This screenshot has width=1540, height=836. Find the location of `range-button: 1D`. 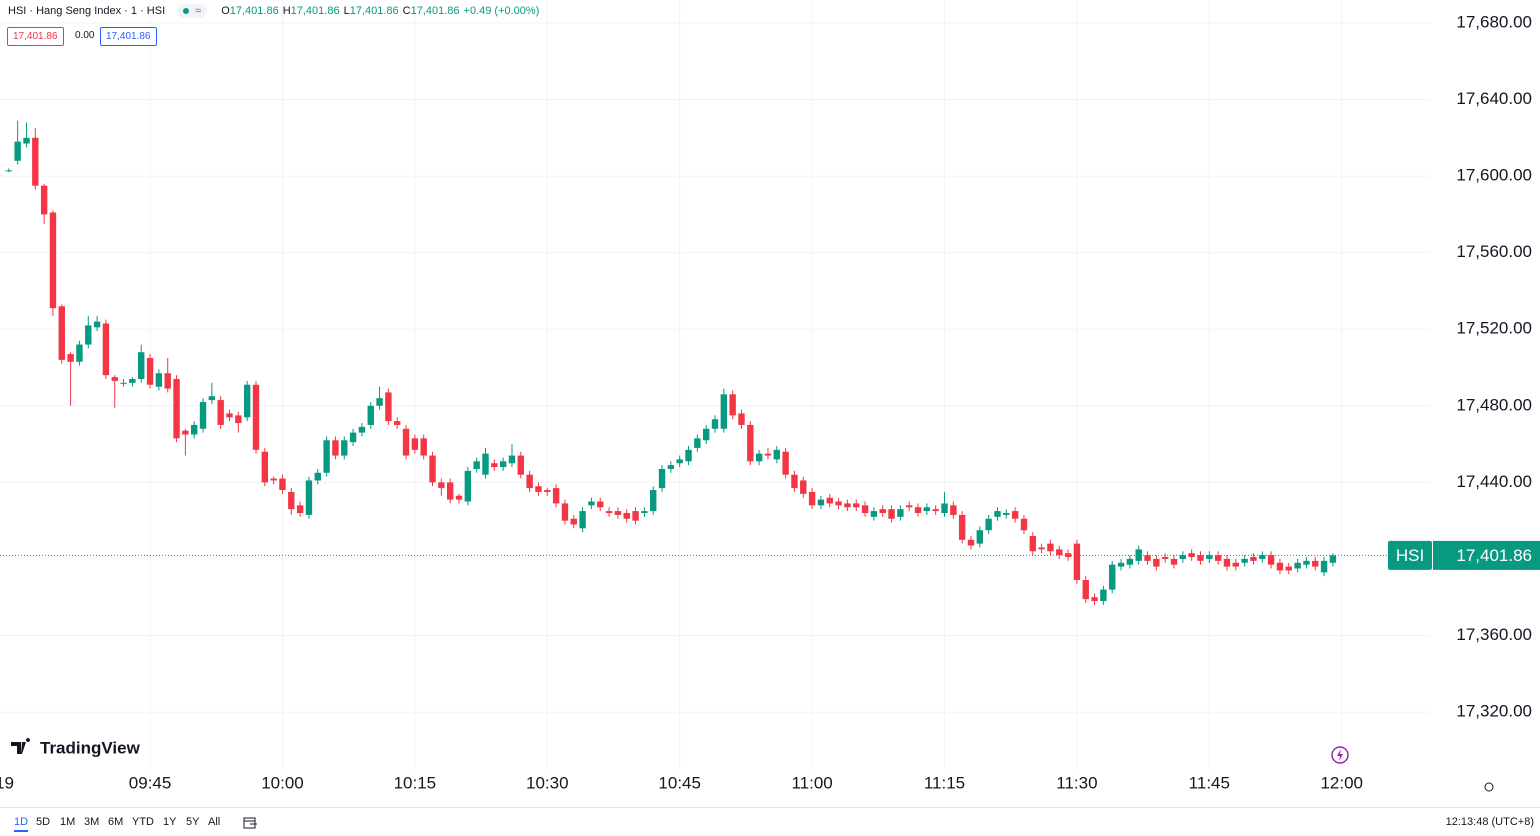

range-button: 1D is located at coordinates (21, 824).